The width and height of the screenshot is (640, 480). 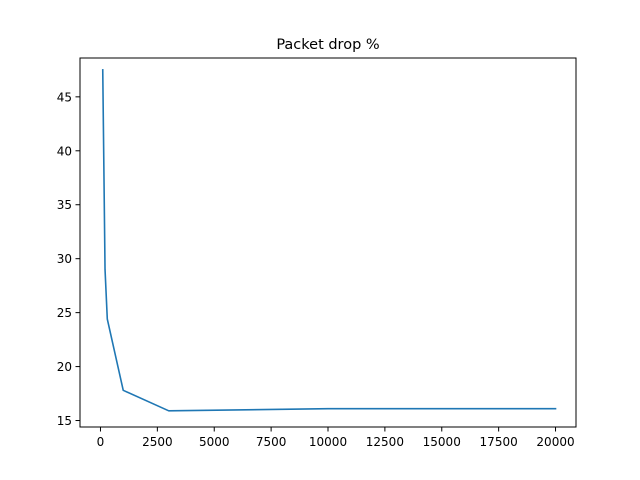 I want to click on x-tick-label: 12500, so click(x=385, y=442).